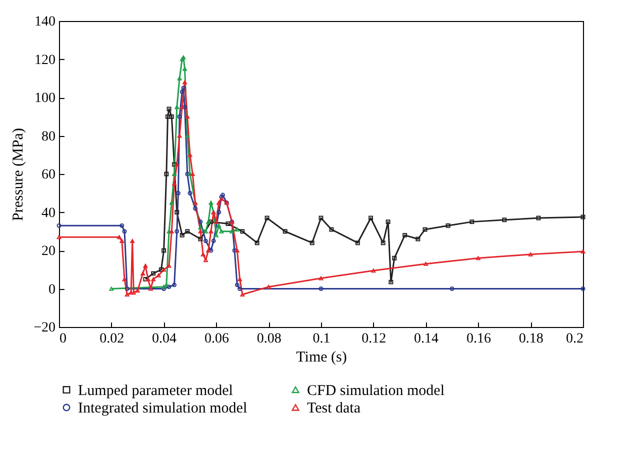 The width and height of the screenshot is (621, 453). Describe the element at coordinates (575, 339) in the screenshot. I see `x-tick-label: 0.2` at that location.